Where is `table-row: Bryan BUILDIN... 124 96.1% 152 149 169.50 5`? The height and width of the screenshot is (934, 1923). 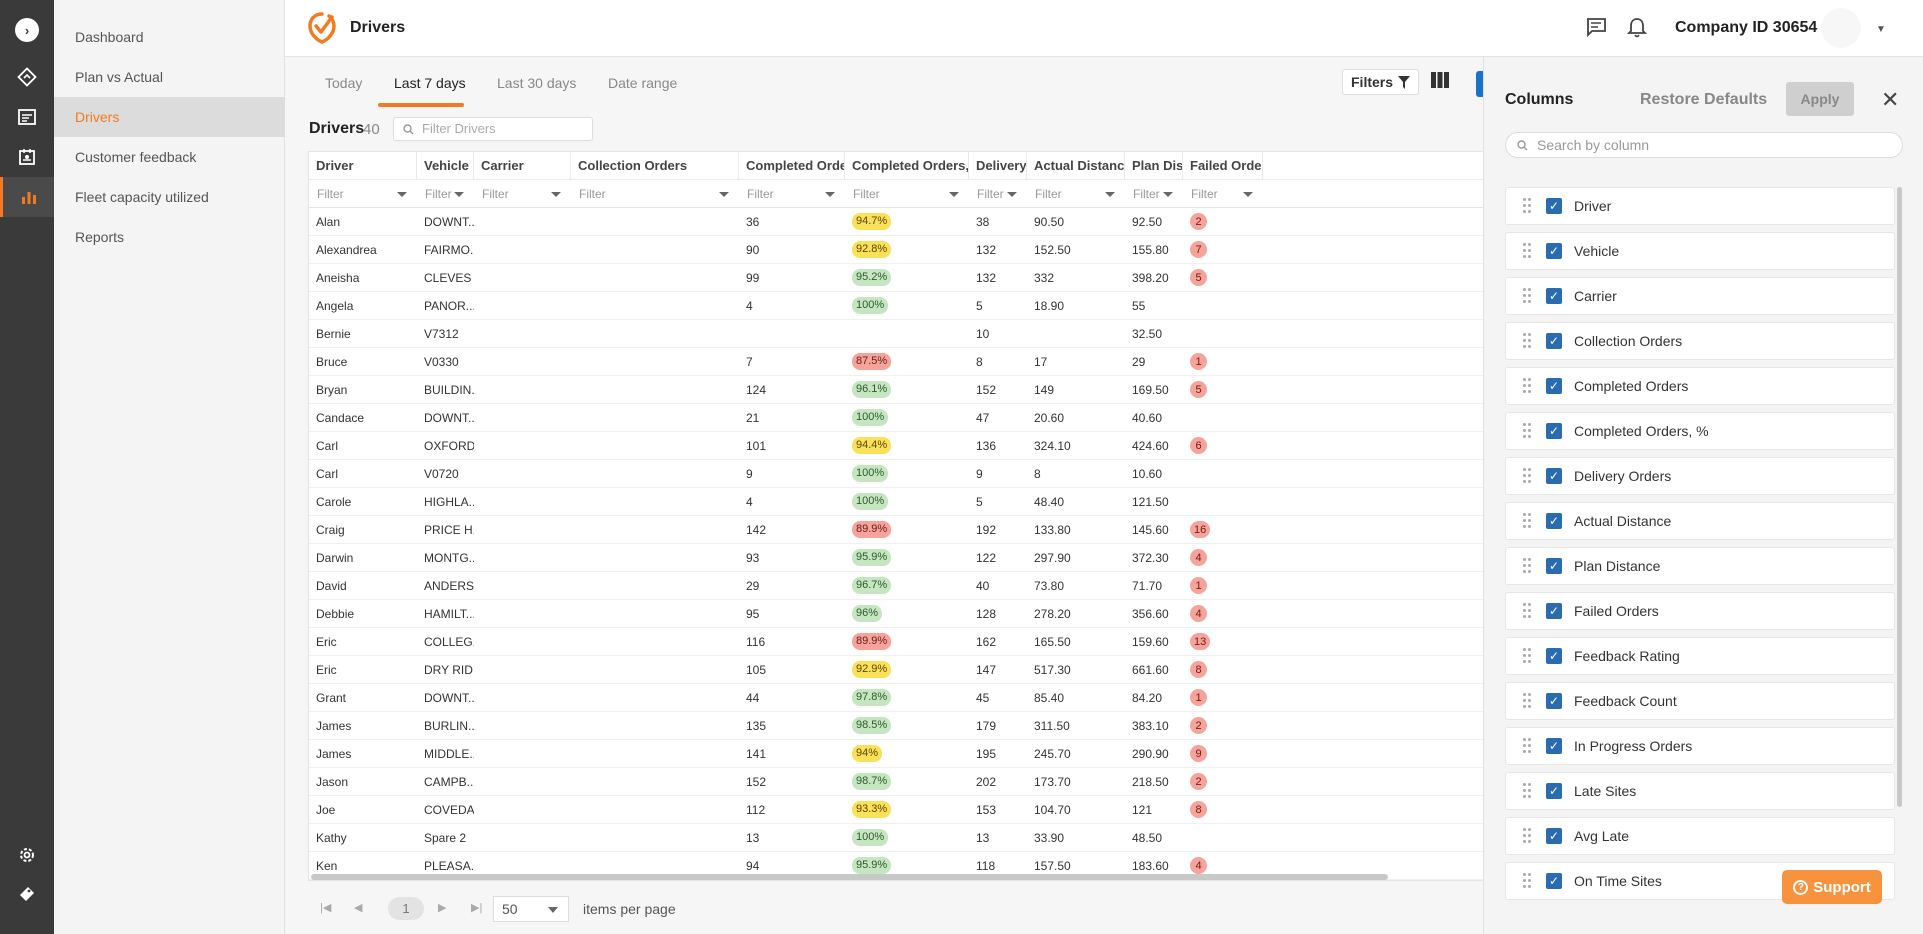
table-row: Bryan BUILDIN... 124 96.1% 152 149 169.50 5 is located at coordinates (896, 390).